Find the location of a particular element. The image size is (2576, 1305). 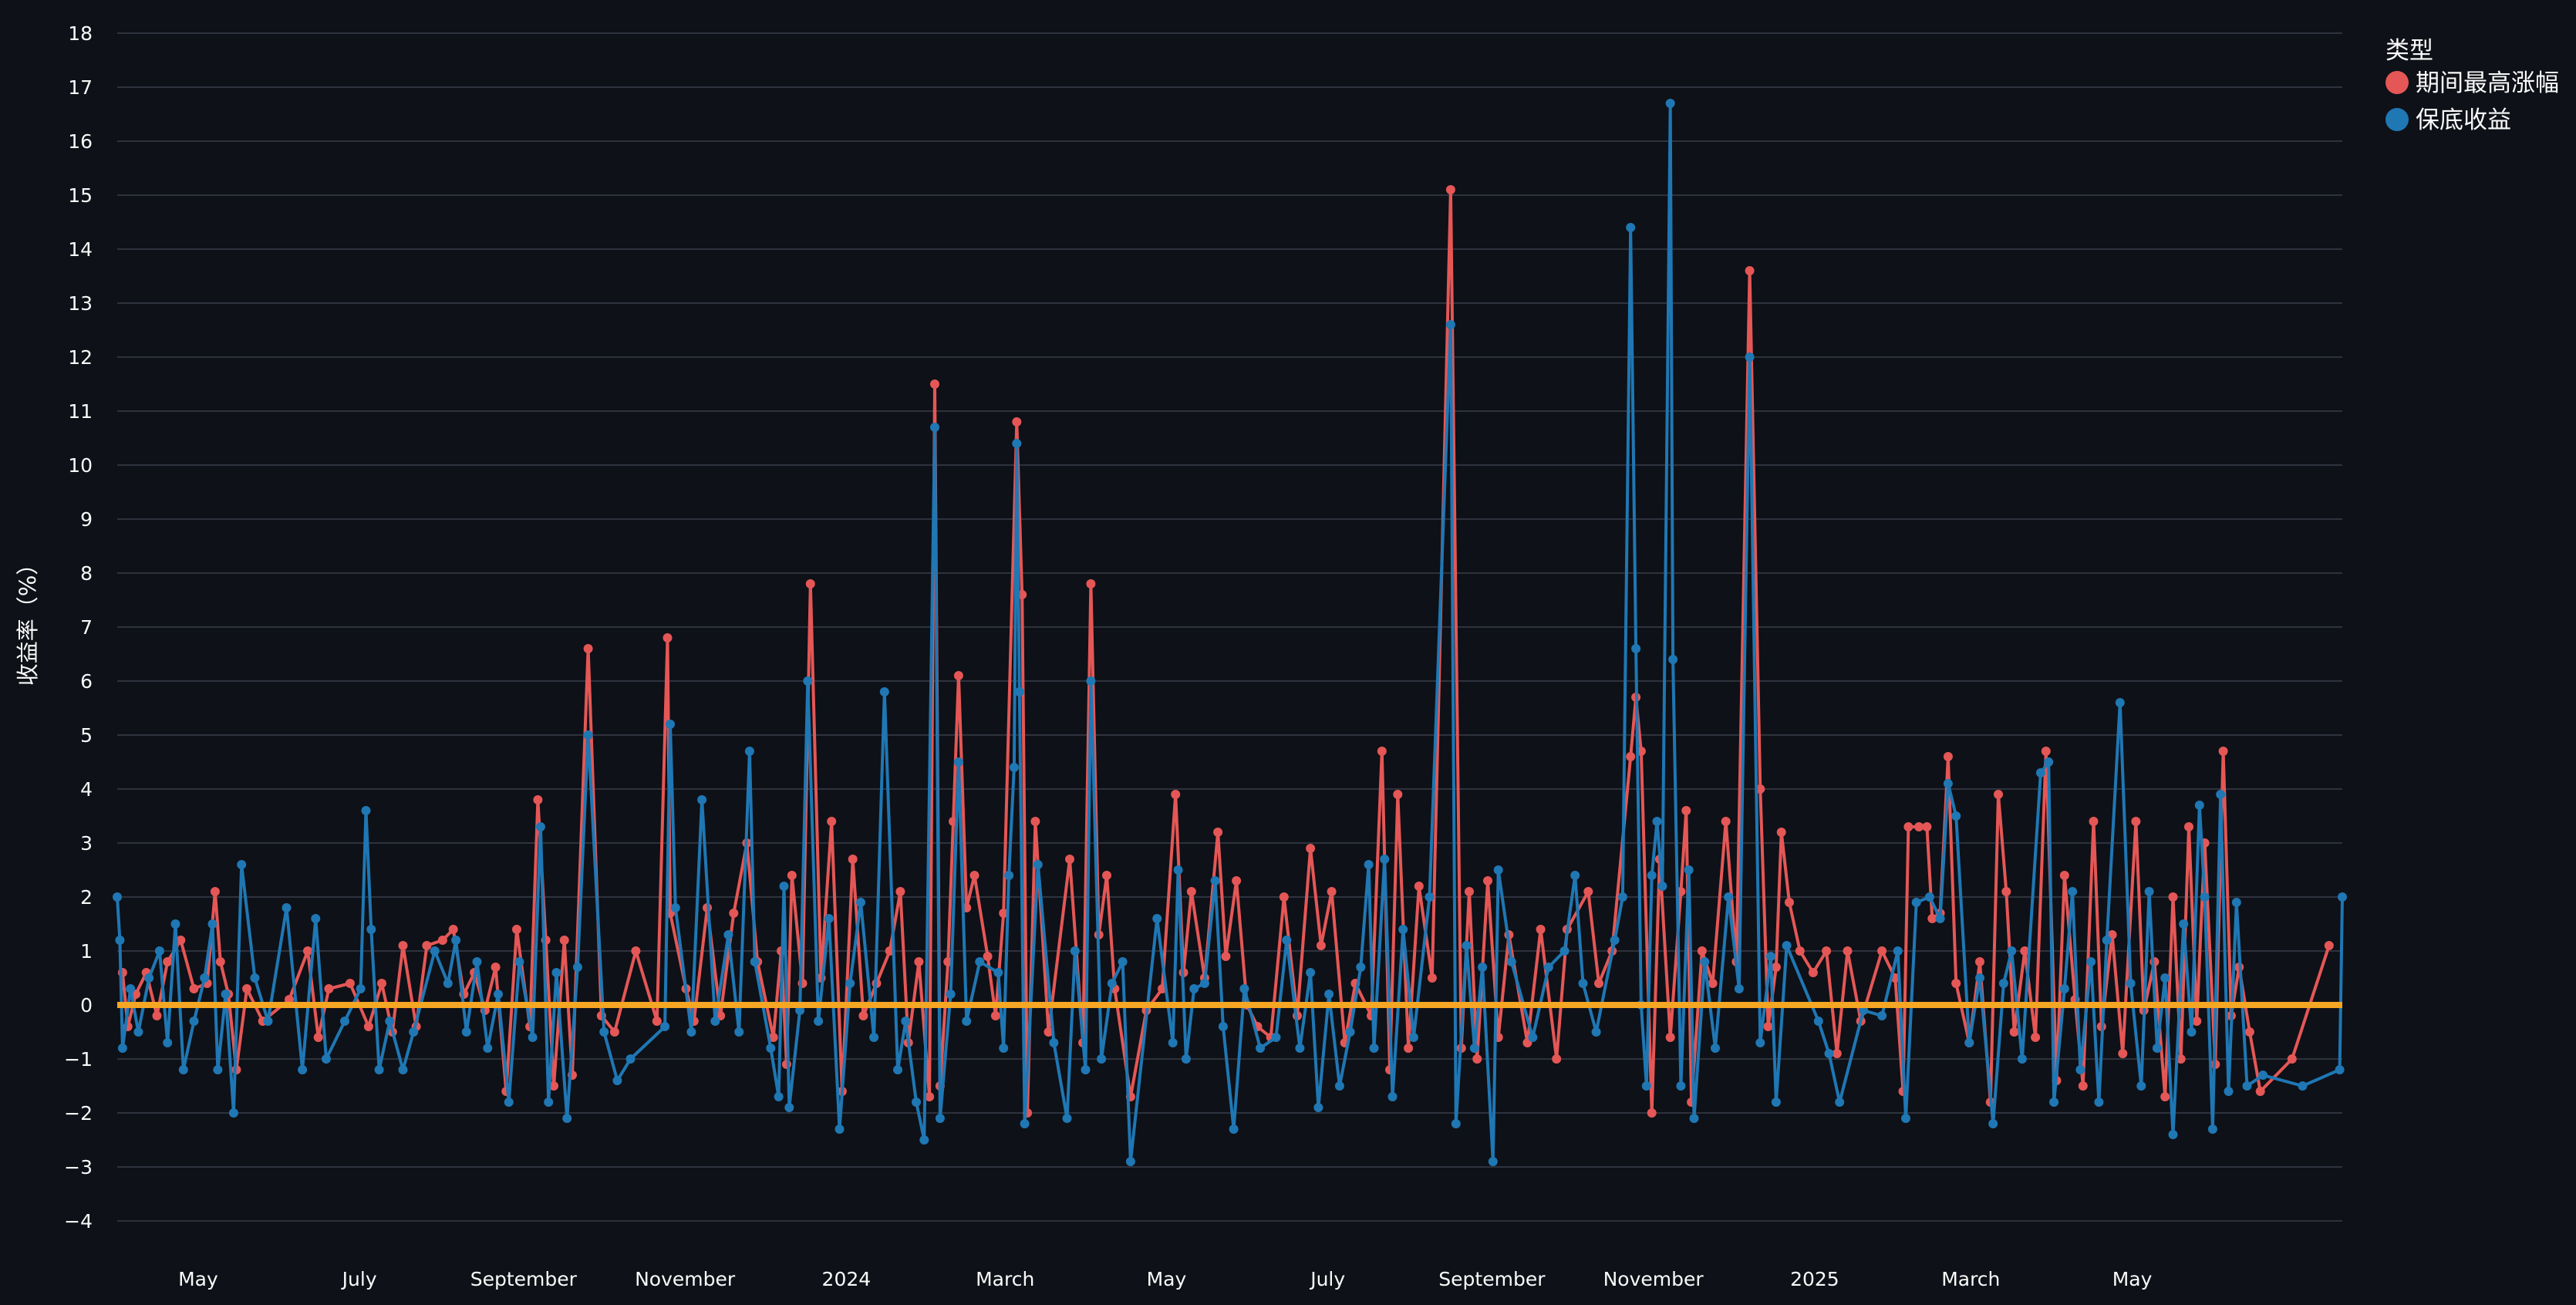

legend-item: 保底收益 is located at coordinates (2448, 120).